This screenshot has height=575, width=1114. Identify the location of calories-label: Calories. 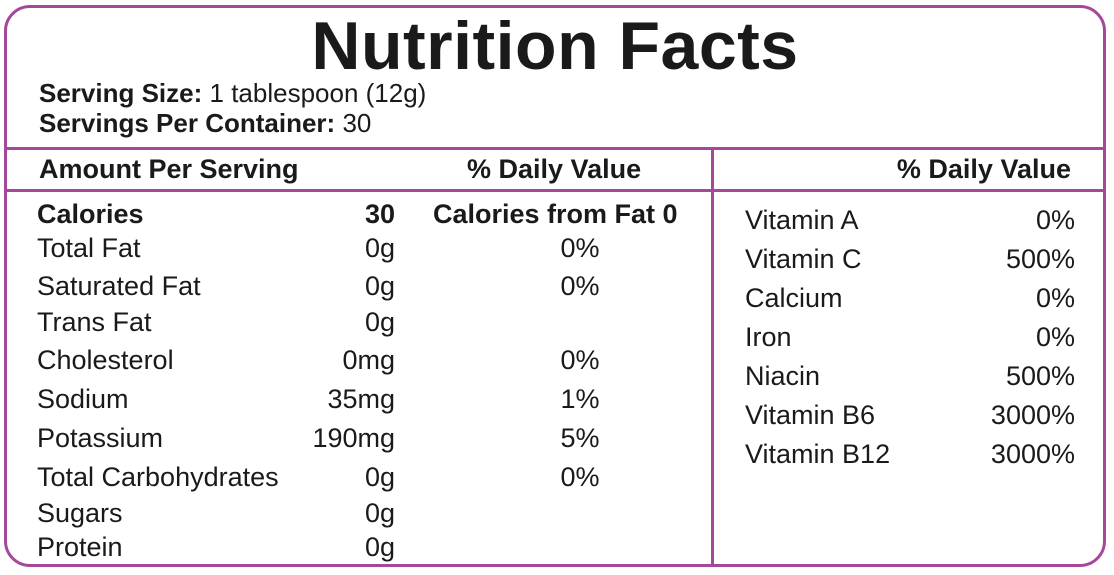
(90, 214).